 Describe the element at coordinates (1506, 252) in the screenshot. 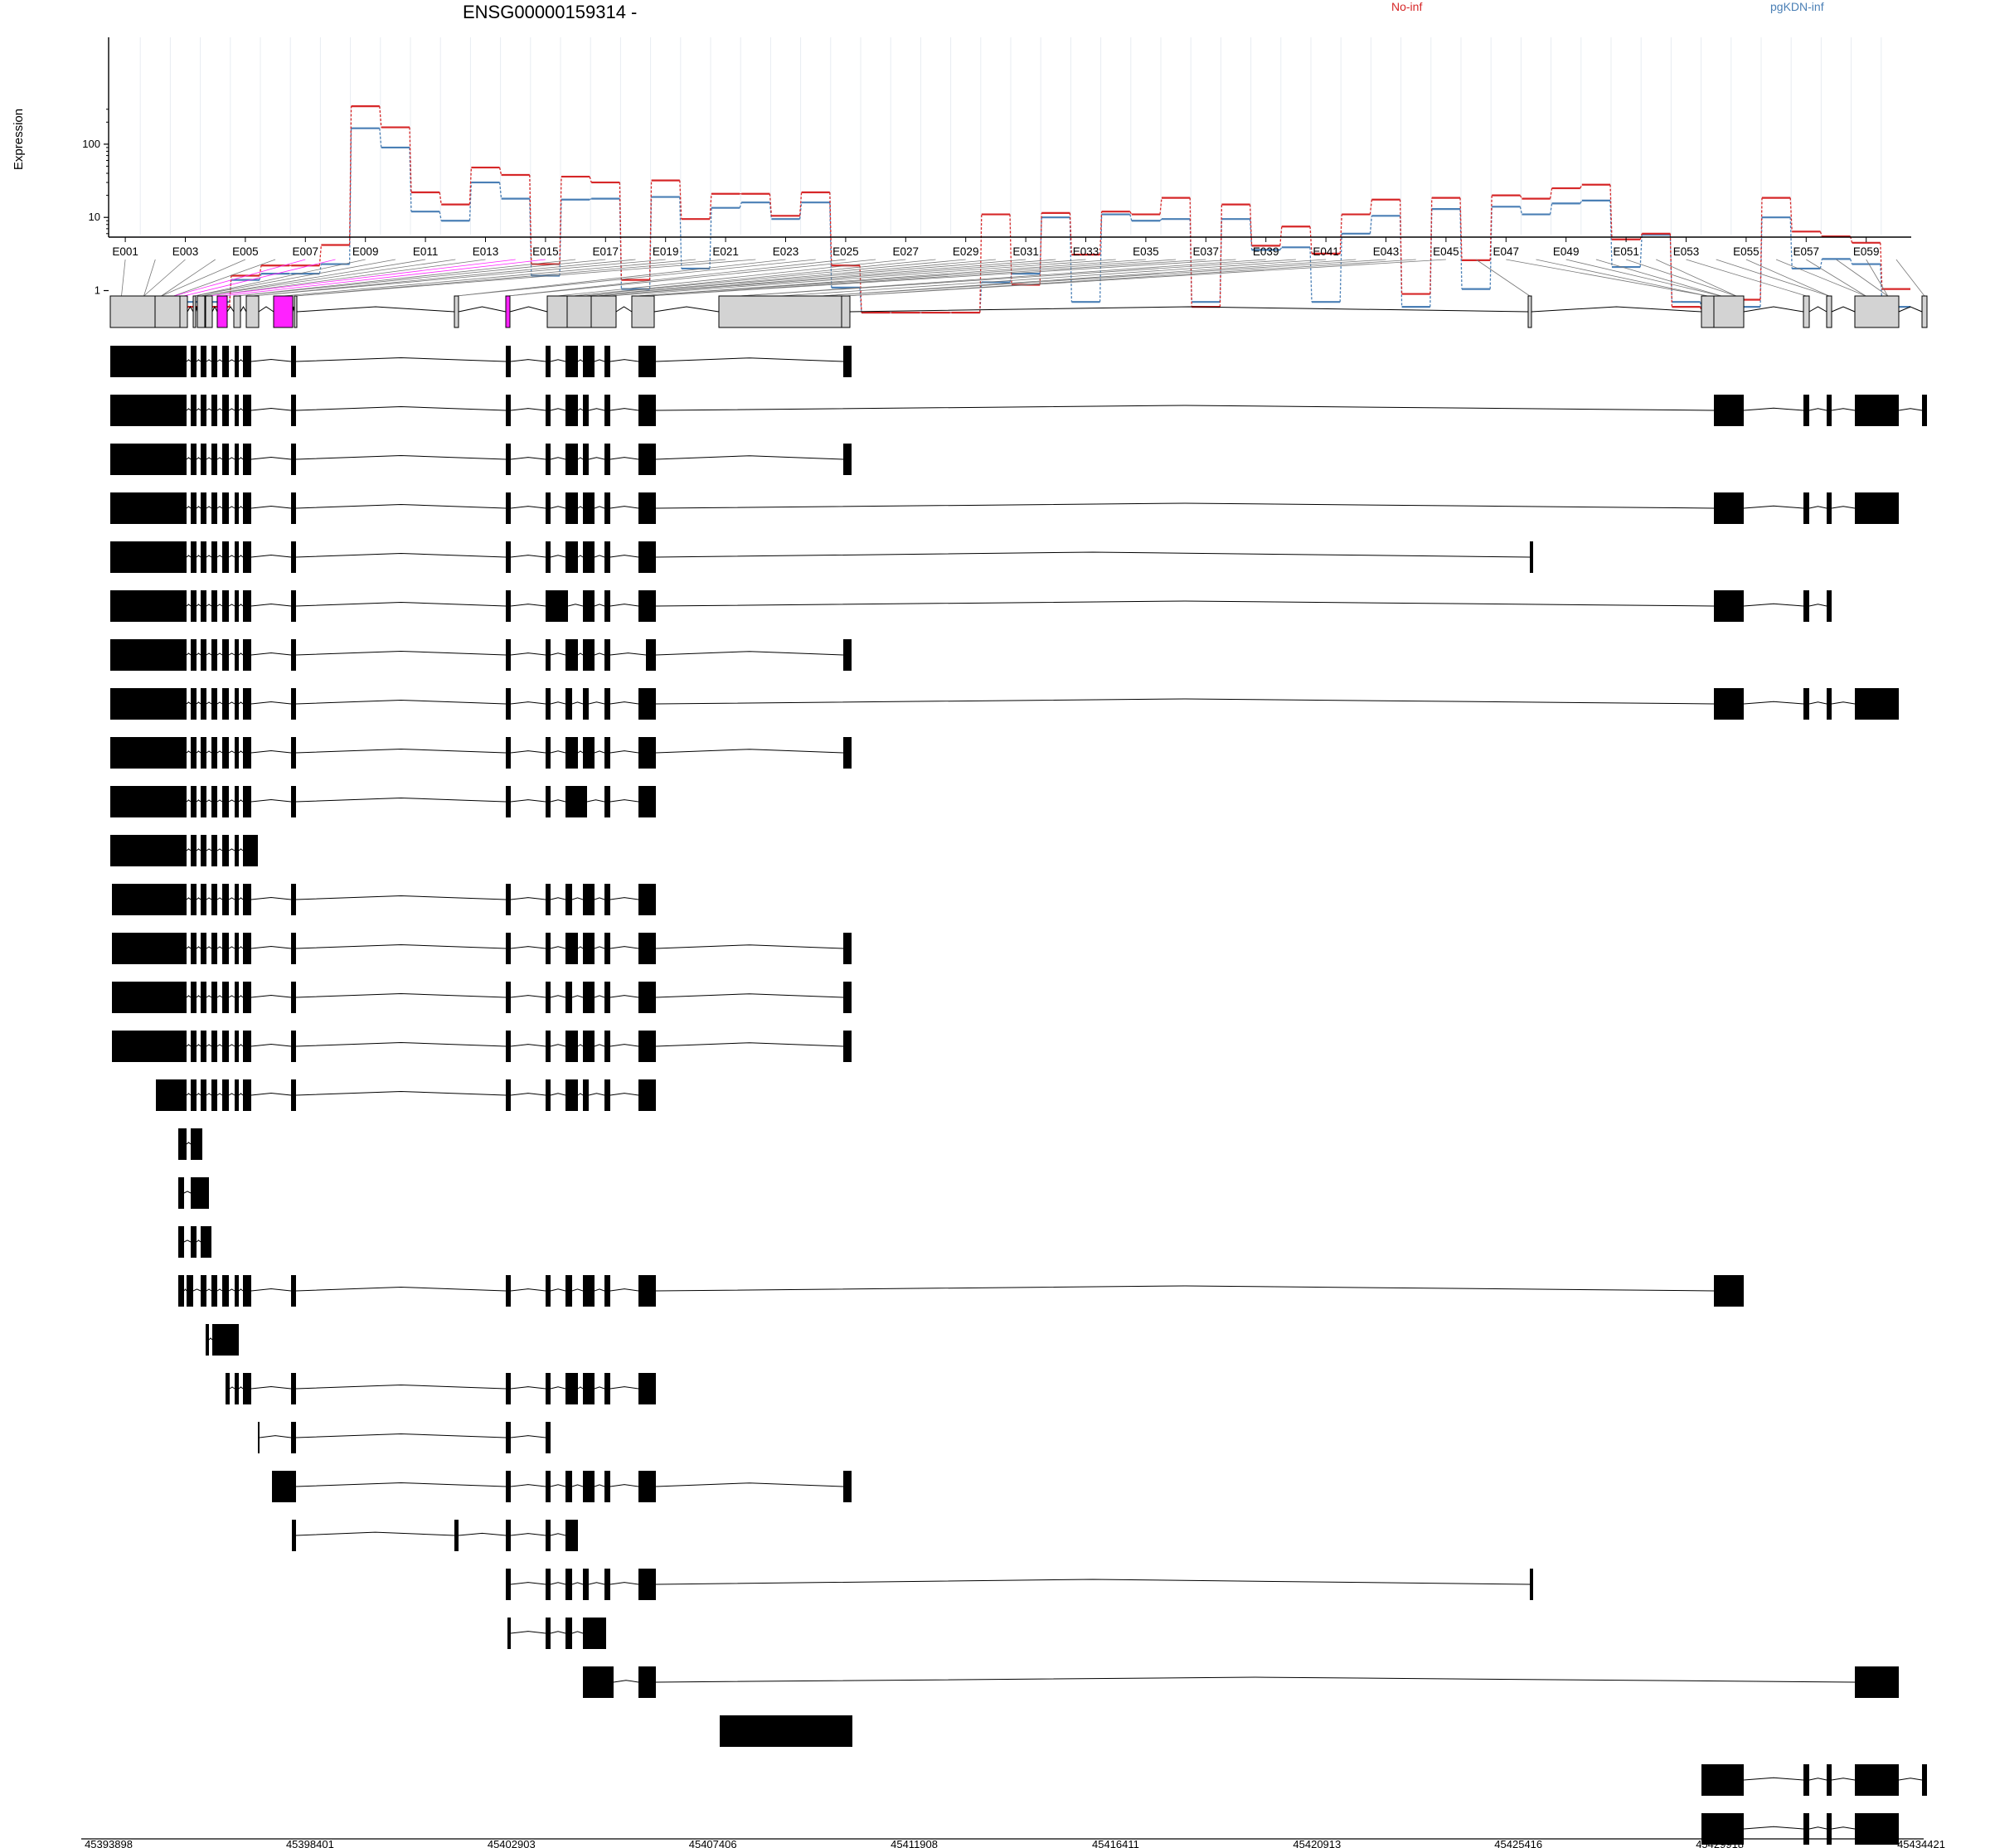

I see `exon-label: E047` at that location.